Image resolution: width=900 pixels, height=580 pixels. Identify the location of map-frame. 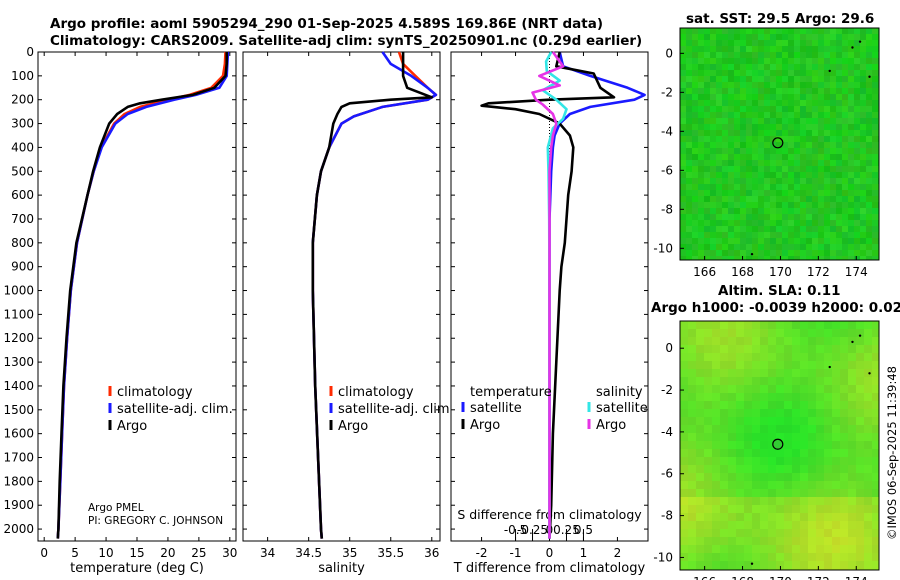
(779, 144).